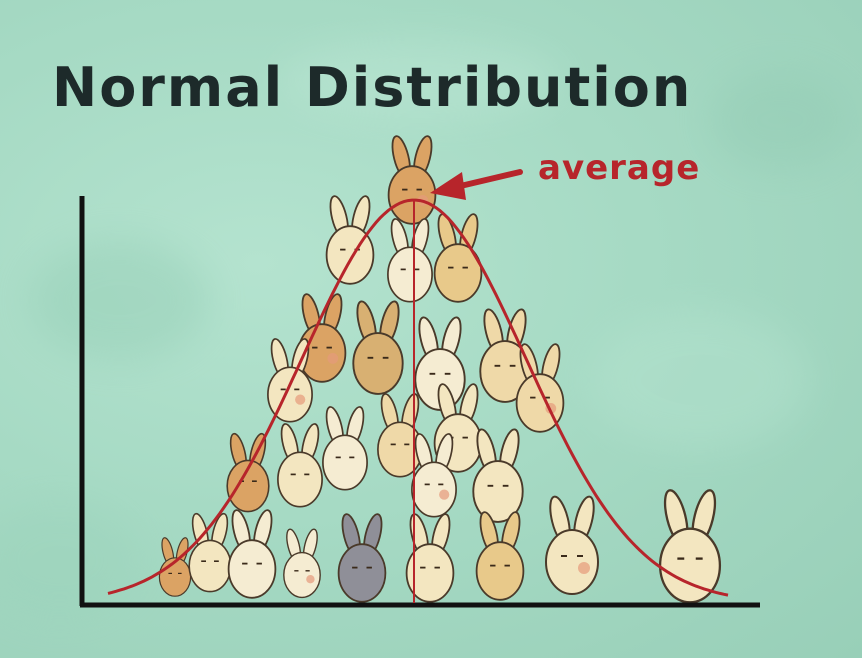 This screenshot has height=658, width=862. I want to click on average-label: average, so click(619, 168).